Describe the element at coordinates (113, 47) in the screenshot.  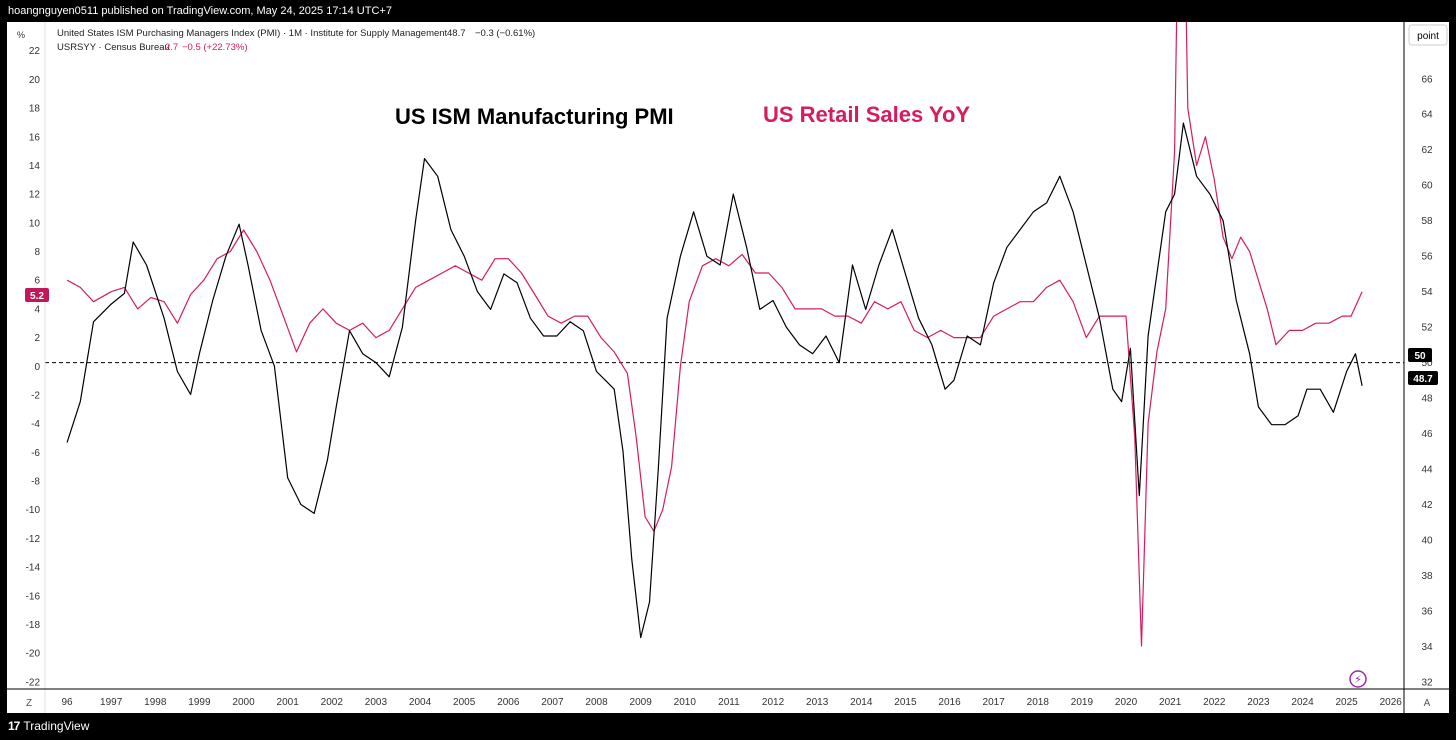
I see `legend-retail-name: USRSYY · Census Bureau` at that location.